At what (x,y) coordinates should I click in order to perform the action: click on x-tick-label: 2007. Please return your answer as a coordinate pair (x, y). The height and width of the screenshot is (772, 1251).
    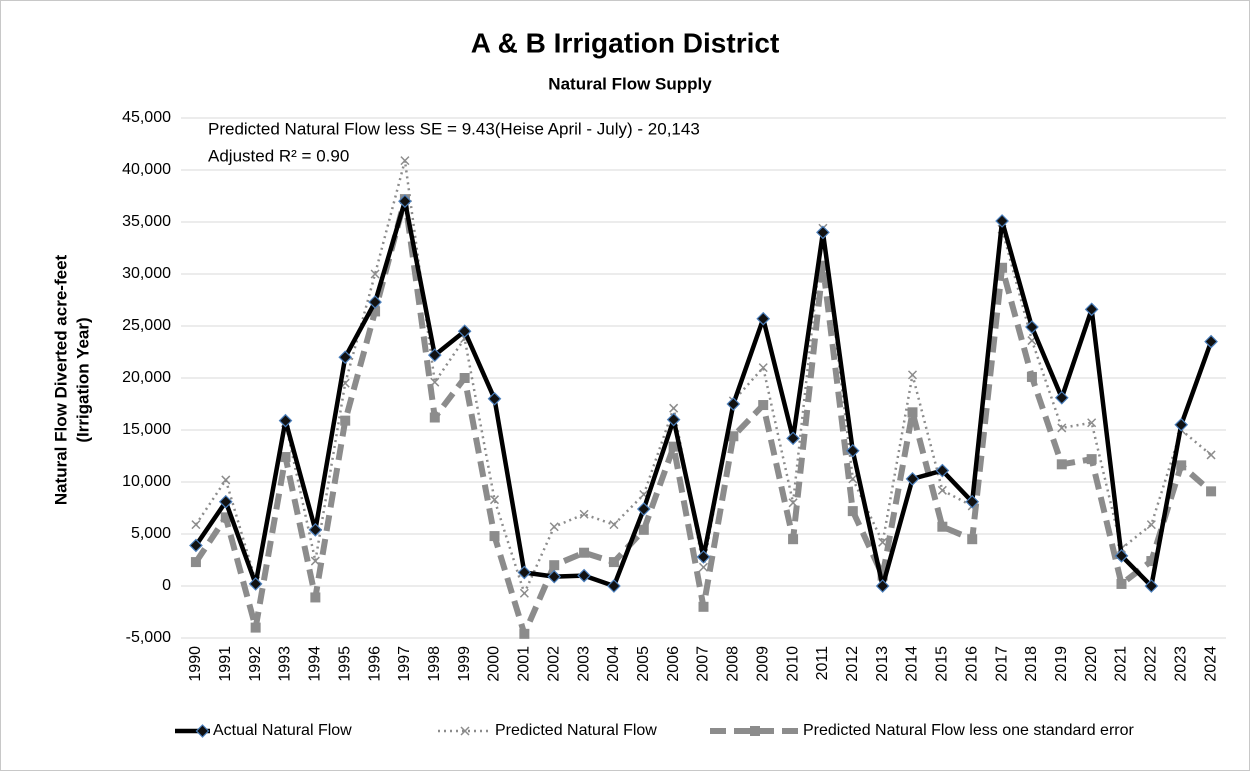
    Looking at the image, I should click on (703, 664).